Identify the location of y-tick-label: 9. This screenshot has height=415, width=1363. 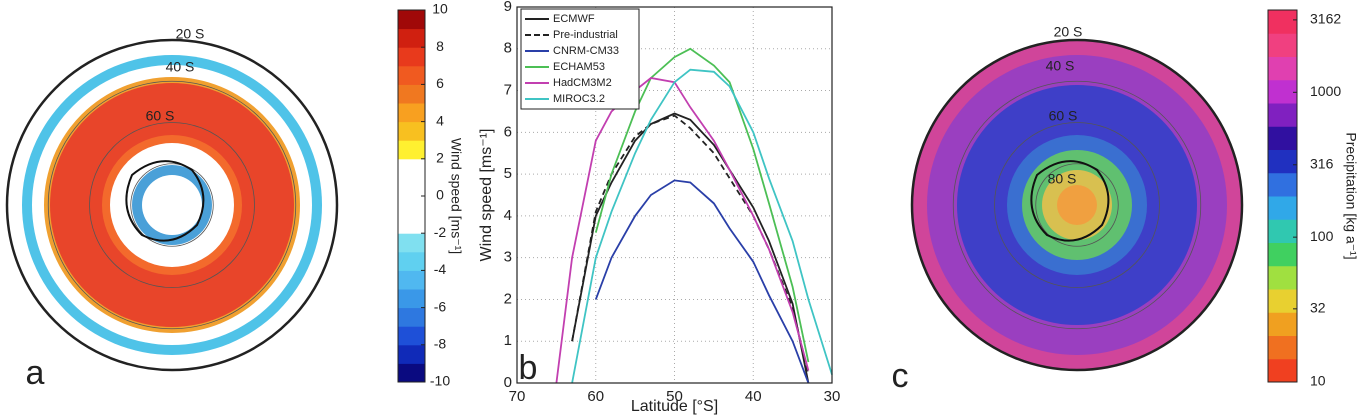
(508, 7).